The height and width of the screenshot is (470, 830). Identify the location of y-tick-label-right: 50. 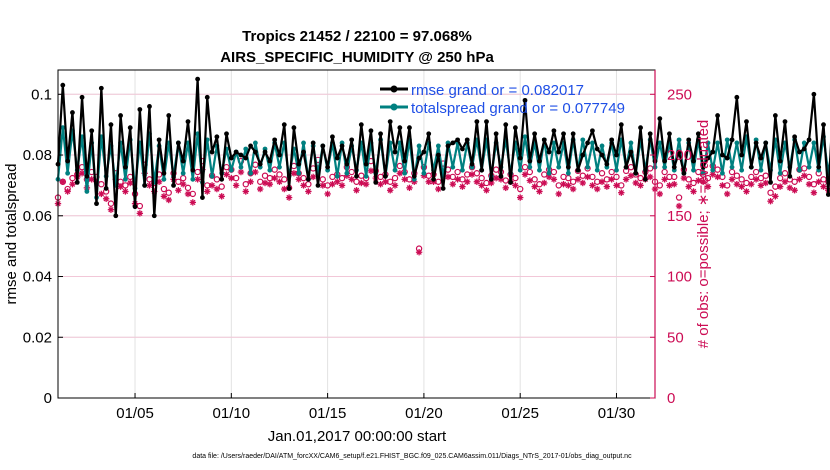
(675, 337).